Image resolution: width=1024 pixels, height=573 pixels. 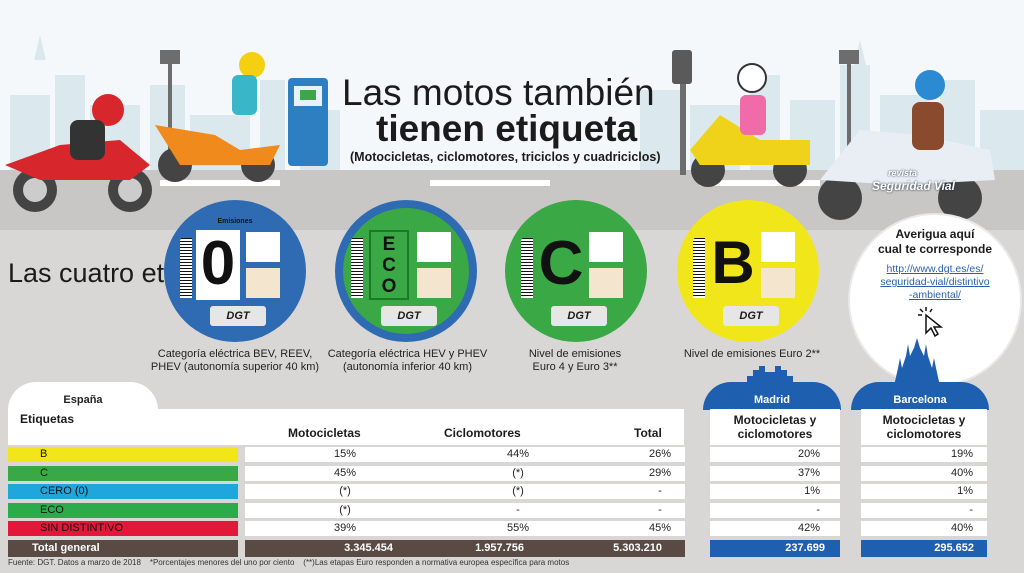 What do you see at coordinates (772, 400) in the screenshot?
I see `tab-madrid-label: Madrid` at bounding box center [772, 400].